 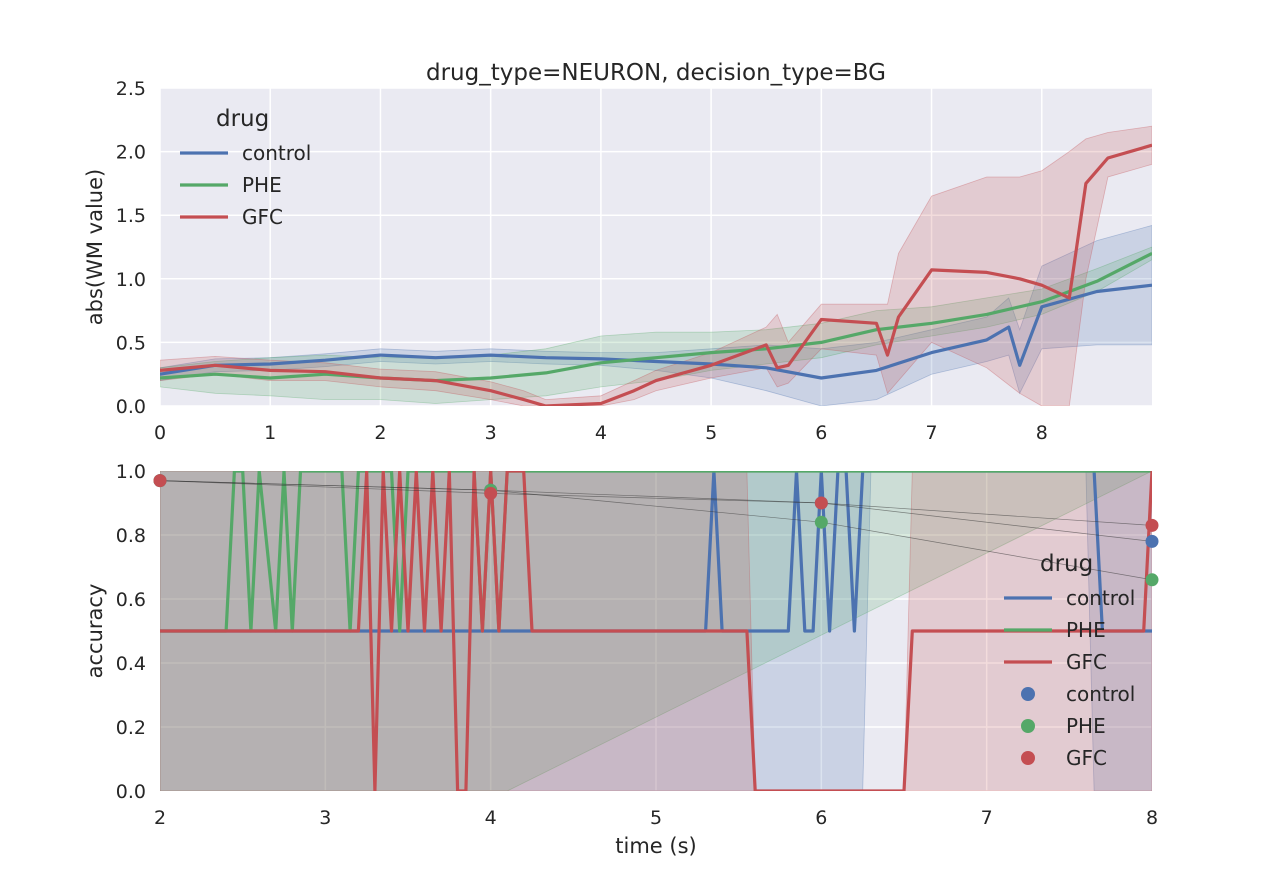 I want to click on bottom-fit-curves, so click(x=656, y=530).